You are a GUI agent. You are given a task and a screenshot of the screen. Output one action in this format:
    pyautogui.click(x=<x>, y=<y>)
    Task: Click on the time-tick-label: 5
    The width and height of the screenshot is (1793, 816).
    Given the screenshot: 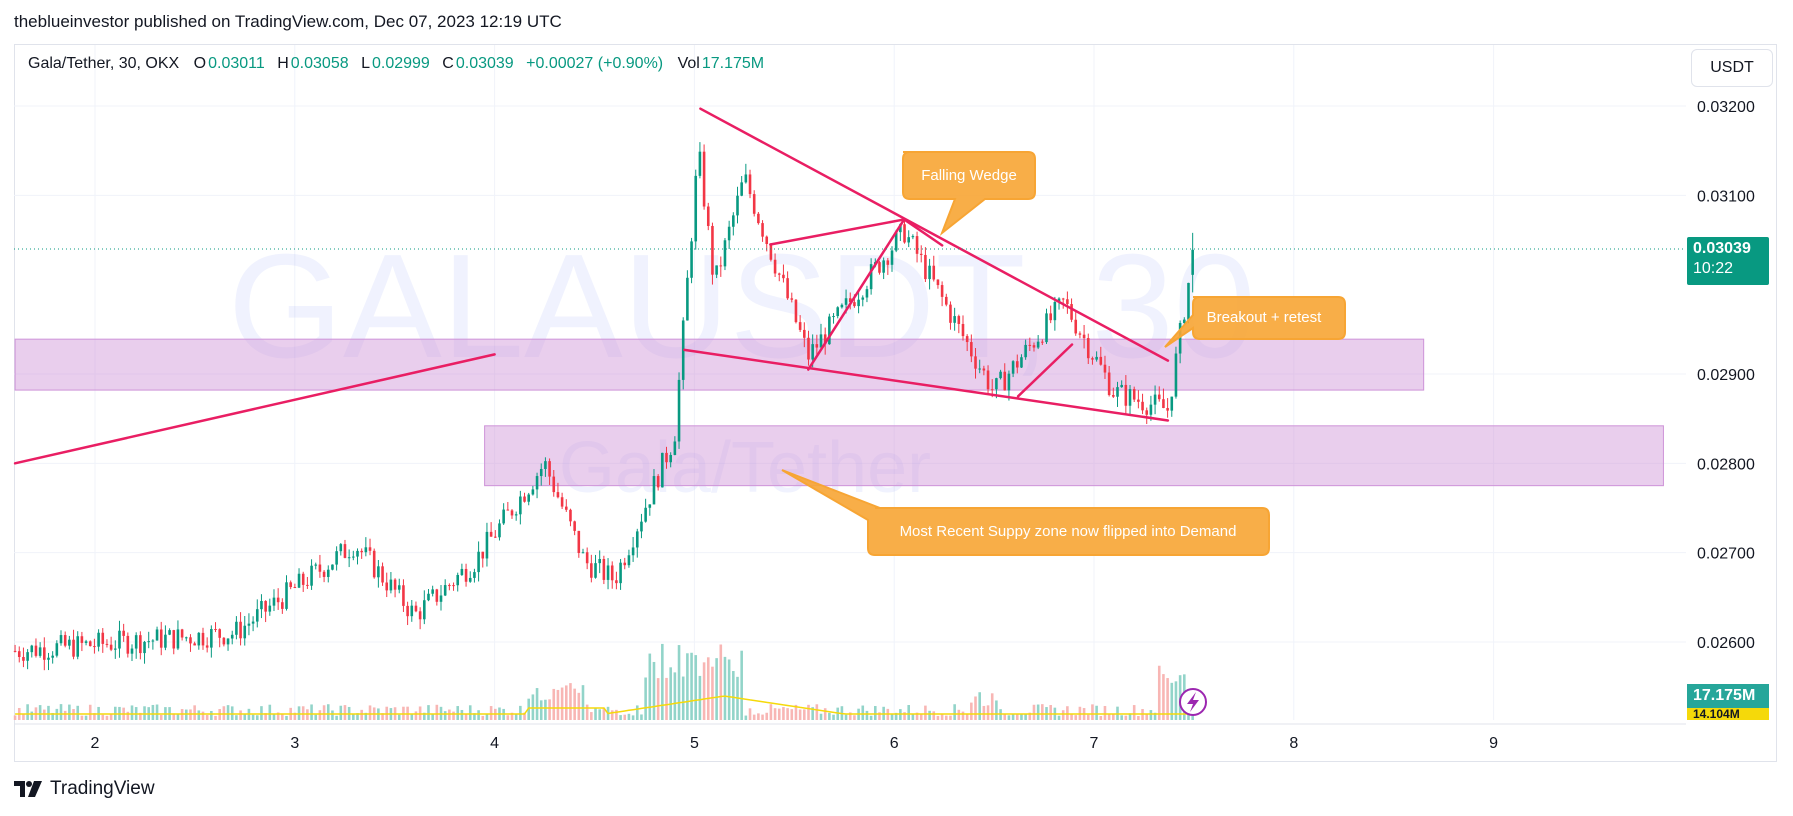 What is the action you would take?
    pyautogui.click(x=694, y=743)
    